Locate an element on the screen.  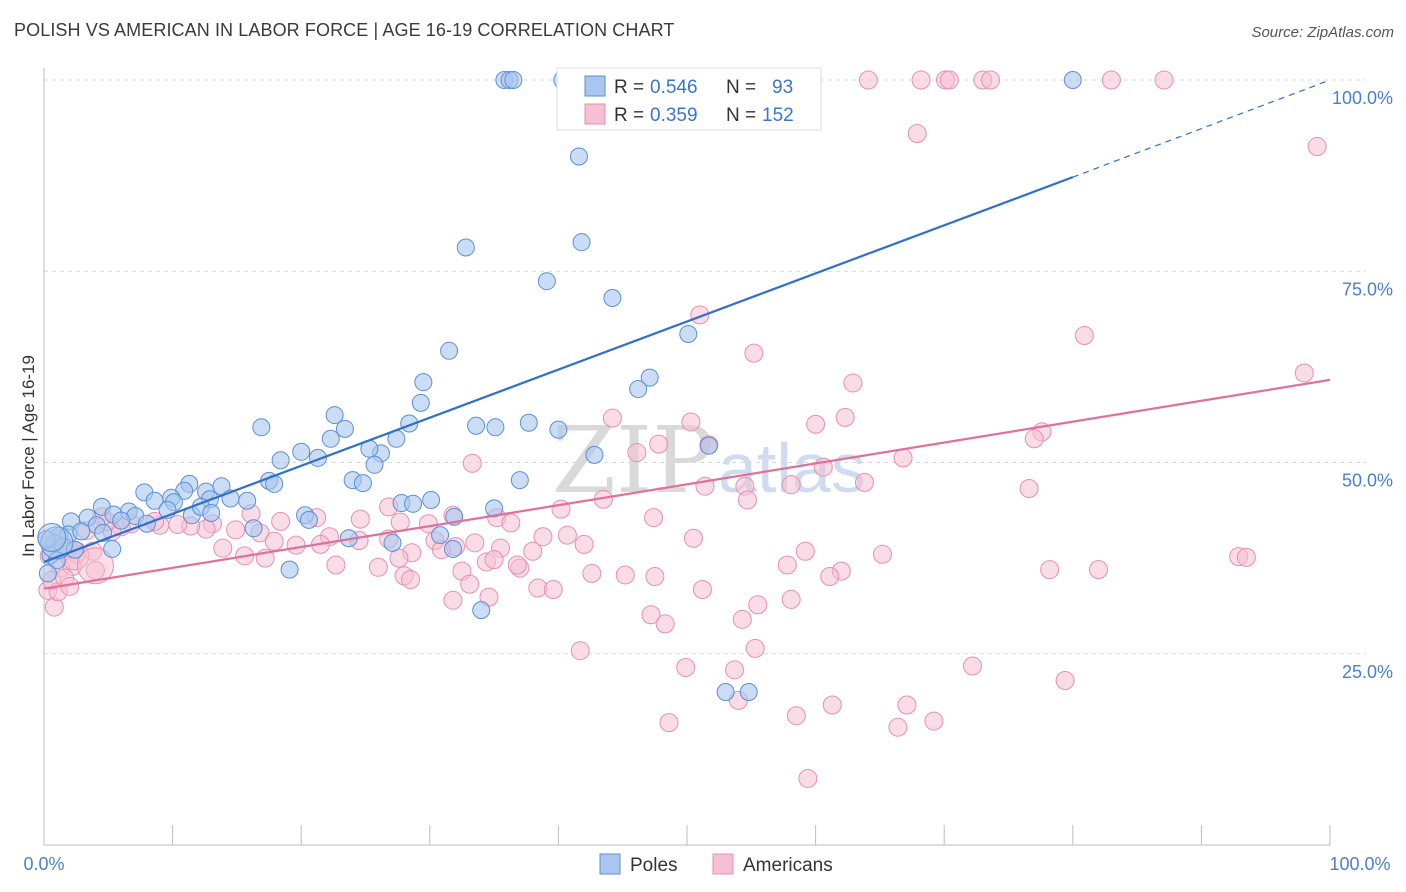
series-legend: Poles Americans is located at coordinates (716, 864).